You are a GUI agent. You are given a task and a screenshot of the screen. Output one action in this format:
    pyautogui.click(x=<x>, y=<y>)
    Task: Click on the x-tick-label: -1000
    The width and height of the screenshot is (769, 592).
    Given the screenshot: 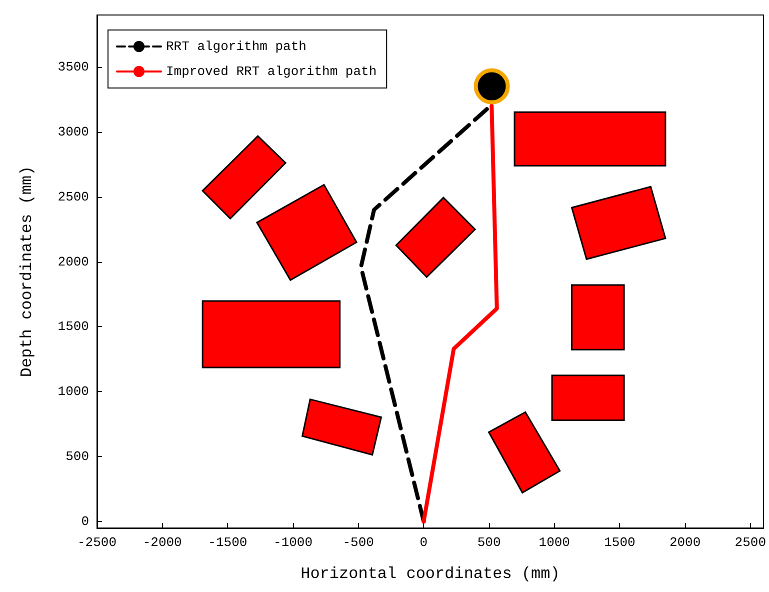 What is the action you would take?
    pyautogui.click(x=293, y=542)
    